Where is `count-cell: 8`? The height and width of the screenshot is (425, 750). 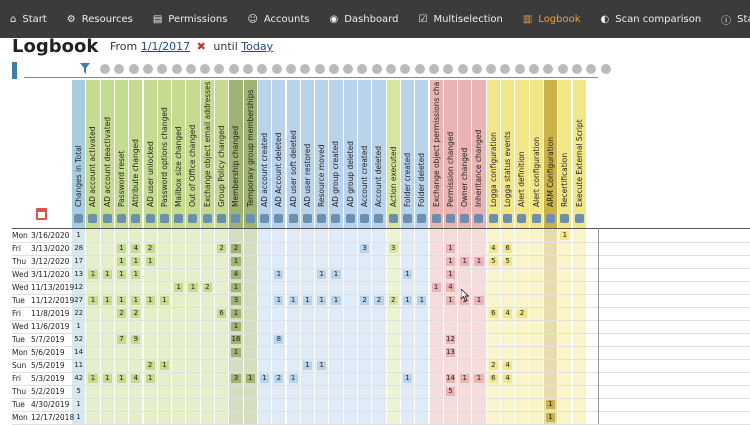 count-cell: 8 is located at coordinates (279, 339).